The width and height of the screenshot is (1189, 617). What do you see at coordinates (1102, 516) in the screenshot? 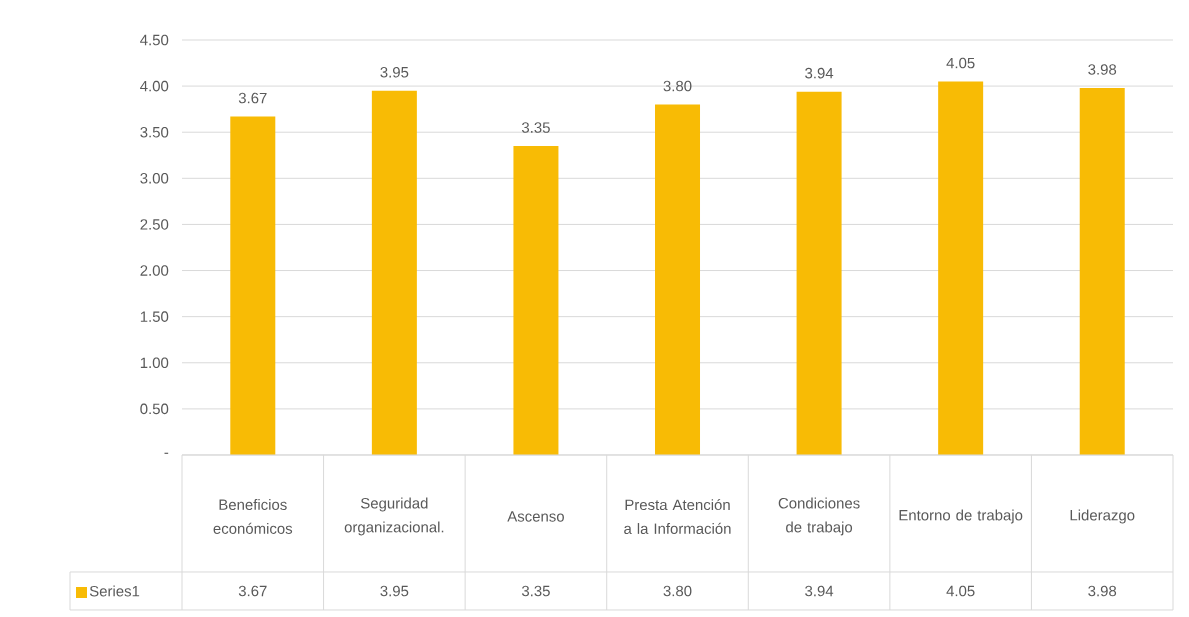
I see `x-tick-label: Liderazgo` at bounding box center [1102, 516].